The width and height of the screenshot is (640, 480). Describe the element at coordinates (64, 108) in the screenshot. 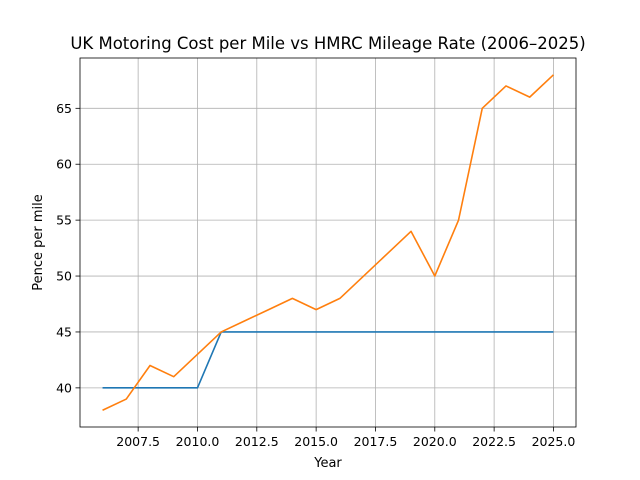

I see `y-tick-label: 65` at that location.